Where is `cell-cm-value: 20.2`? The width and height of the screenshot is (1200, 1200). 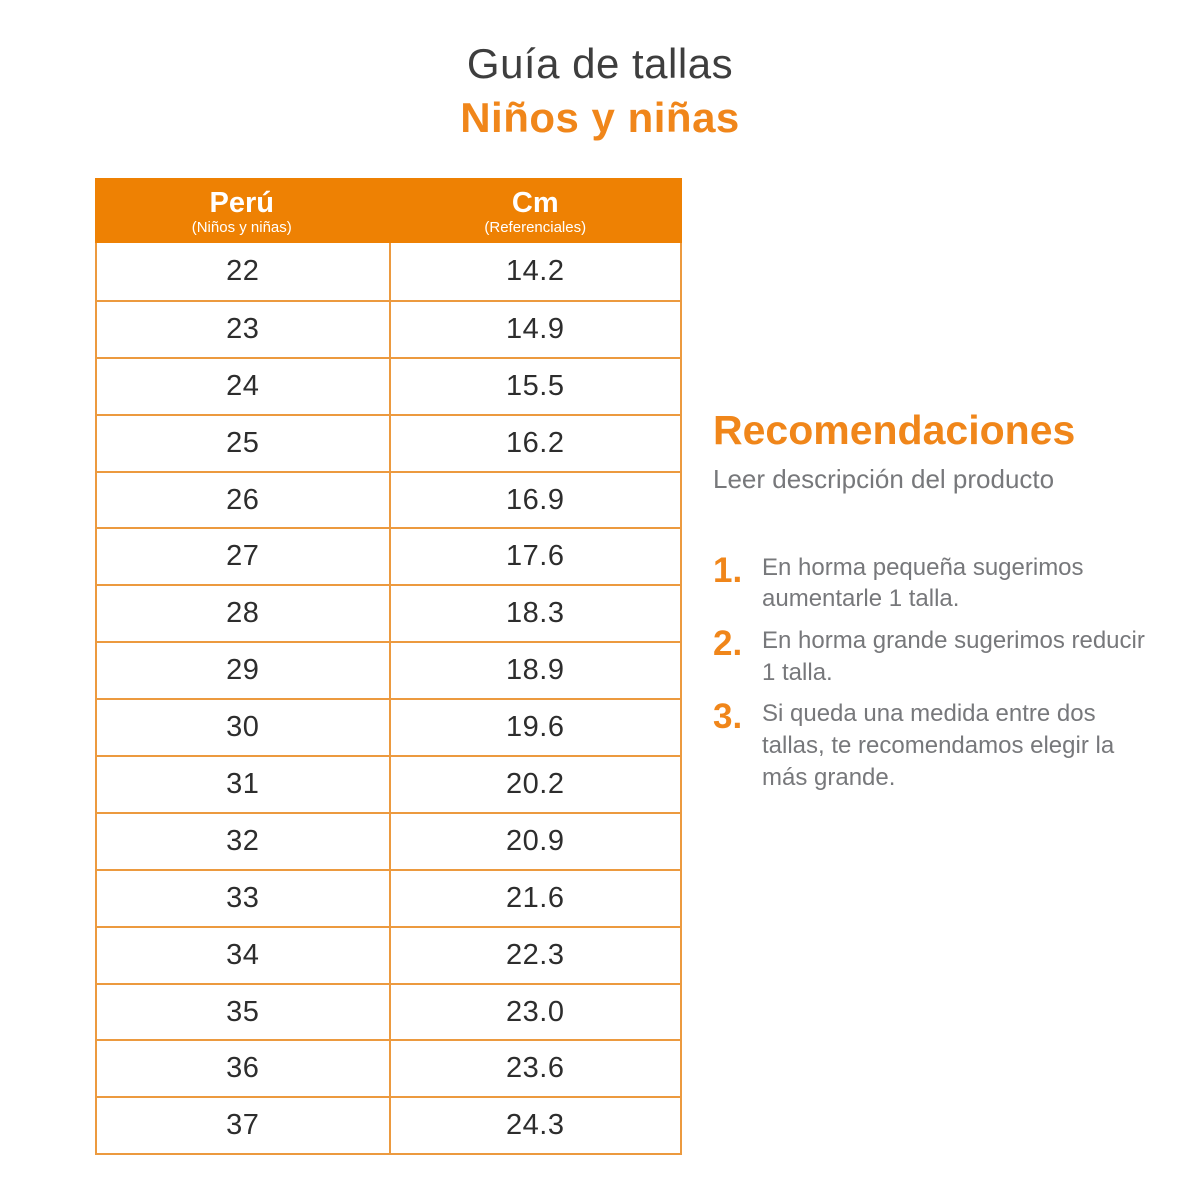
cell-cm-value: 20.2 is located at coordinates (534, 784).